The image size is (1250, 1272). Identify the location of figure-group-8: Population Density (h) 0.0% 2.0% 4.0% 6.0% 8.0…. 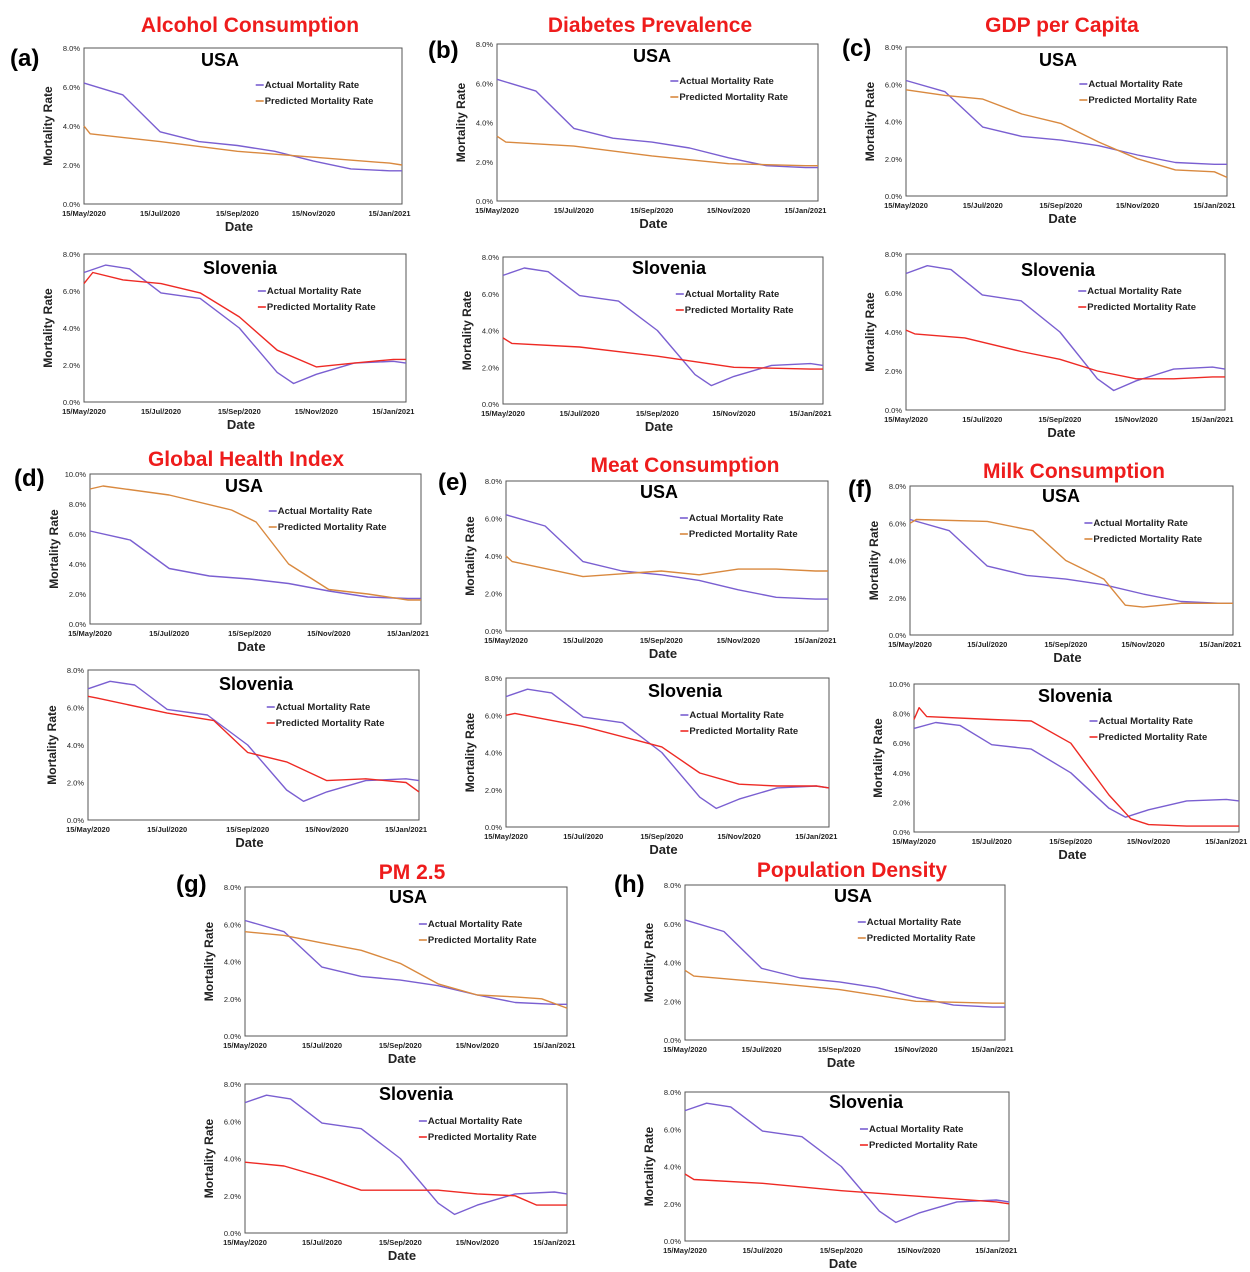
(815, 1065).